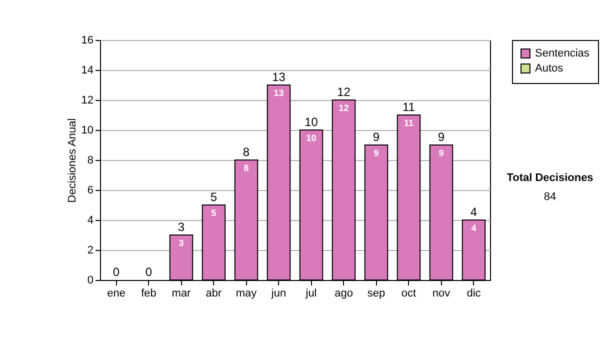 Image resolution: width=600 pixels, height=340 pixels. I want to click on y-tick-label: 14, so click(87, 70).